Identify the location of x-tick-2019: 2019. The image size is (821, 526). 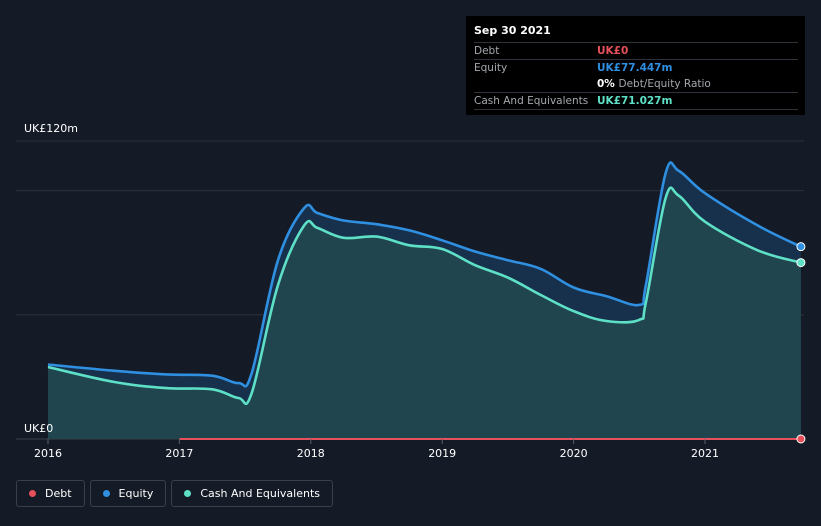
(442, 453).